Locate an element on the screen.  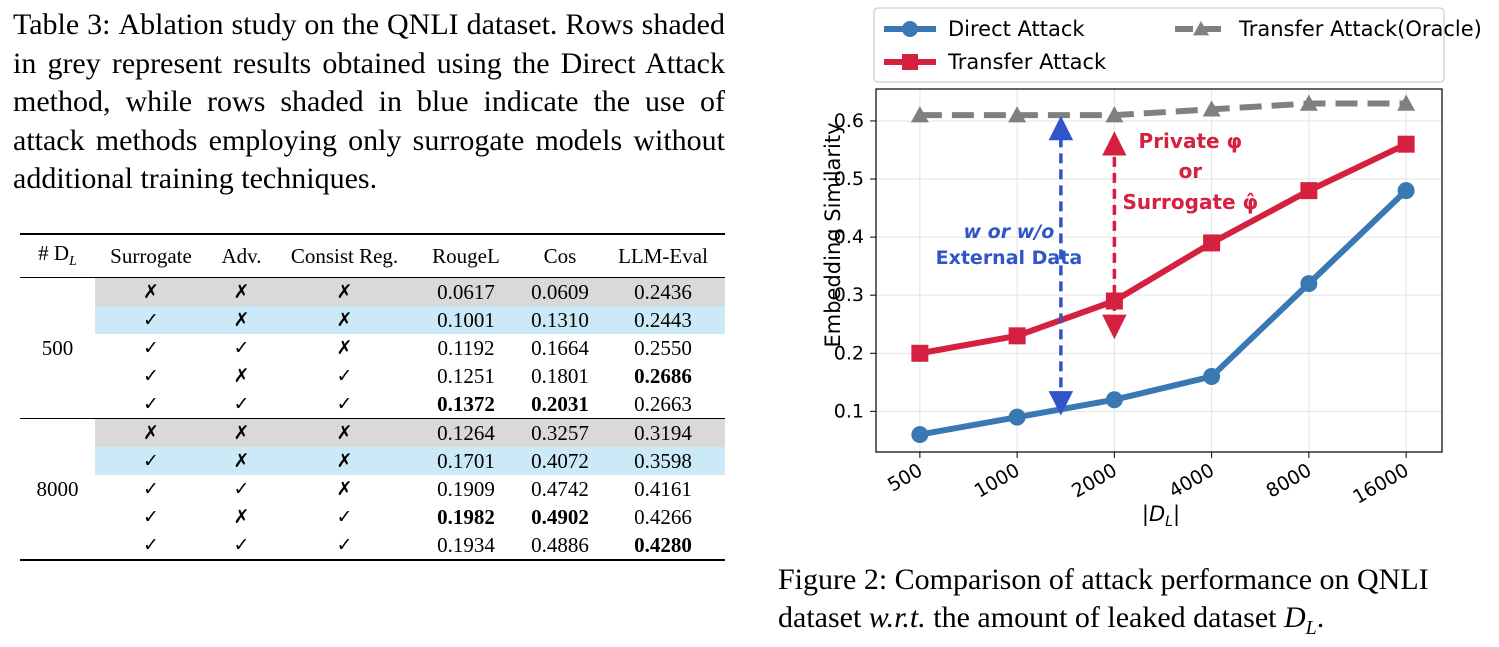
cell-rougeL: 0.1192 is located at coordinates (466, 348).